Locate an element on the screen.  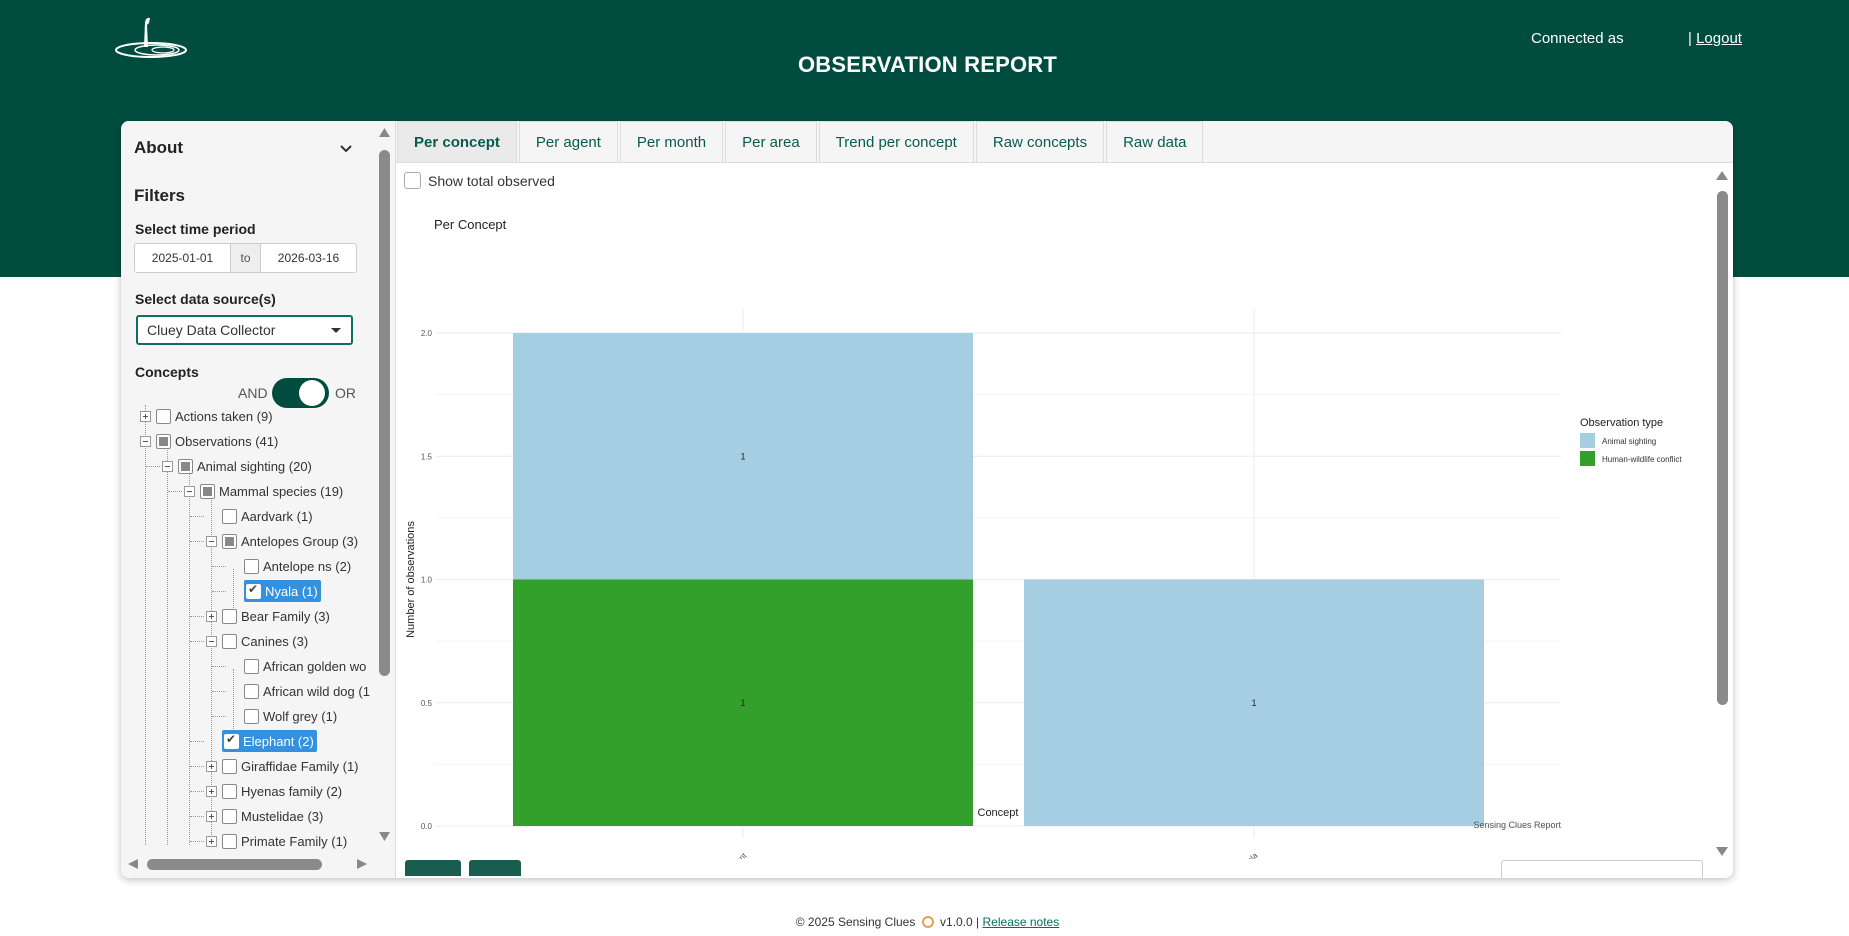
or-label: OR is located at coordinates (345, 393).